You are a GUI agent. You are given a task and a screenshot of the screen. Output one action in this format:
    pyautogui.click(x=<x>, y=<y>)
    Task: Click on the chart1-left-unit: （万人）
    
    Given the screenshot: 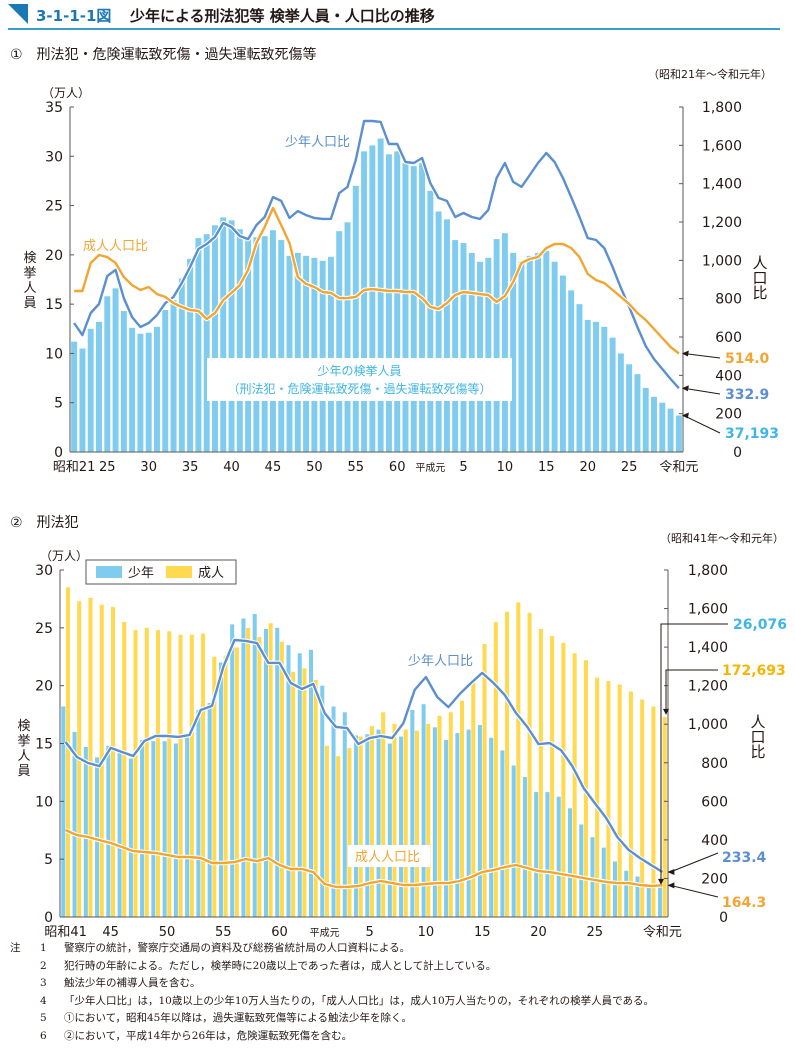 What is the action you would take?
    pyautogui.click(x=66, y=93)
    